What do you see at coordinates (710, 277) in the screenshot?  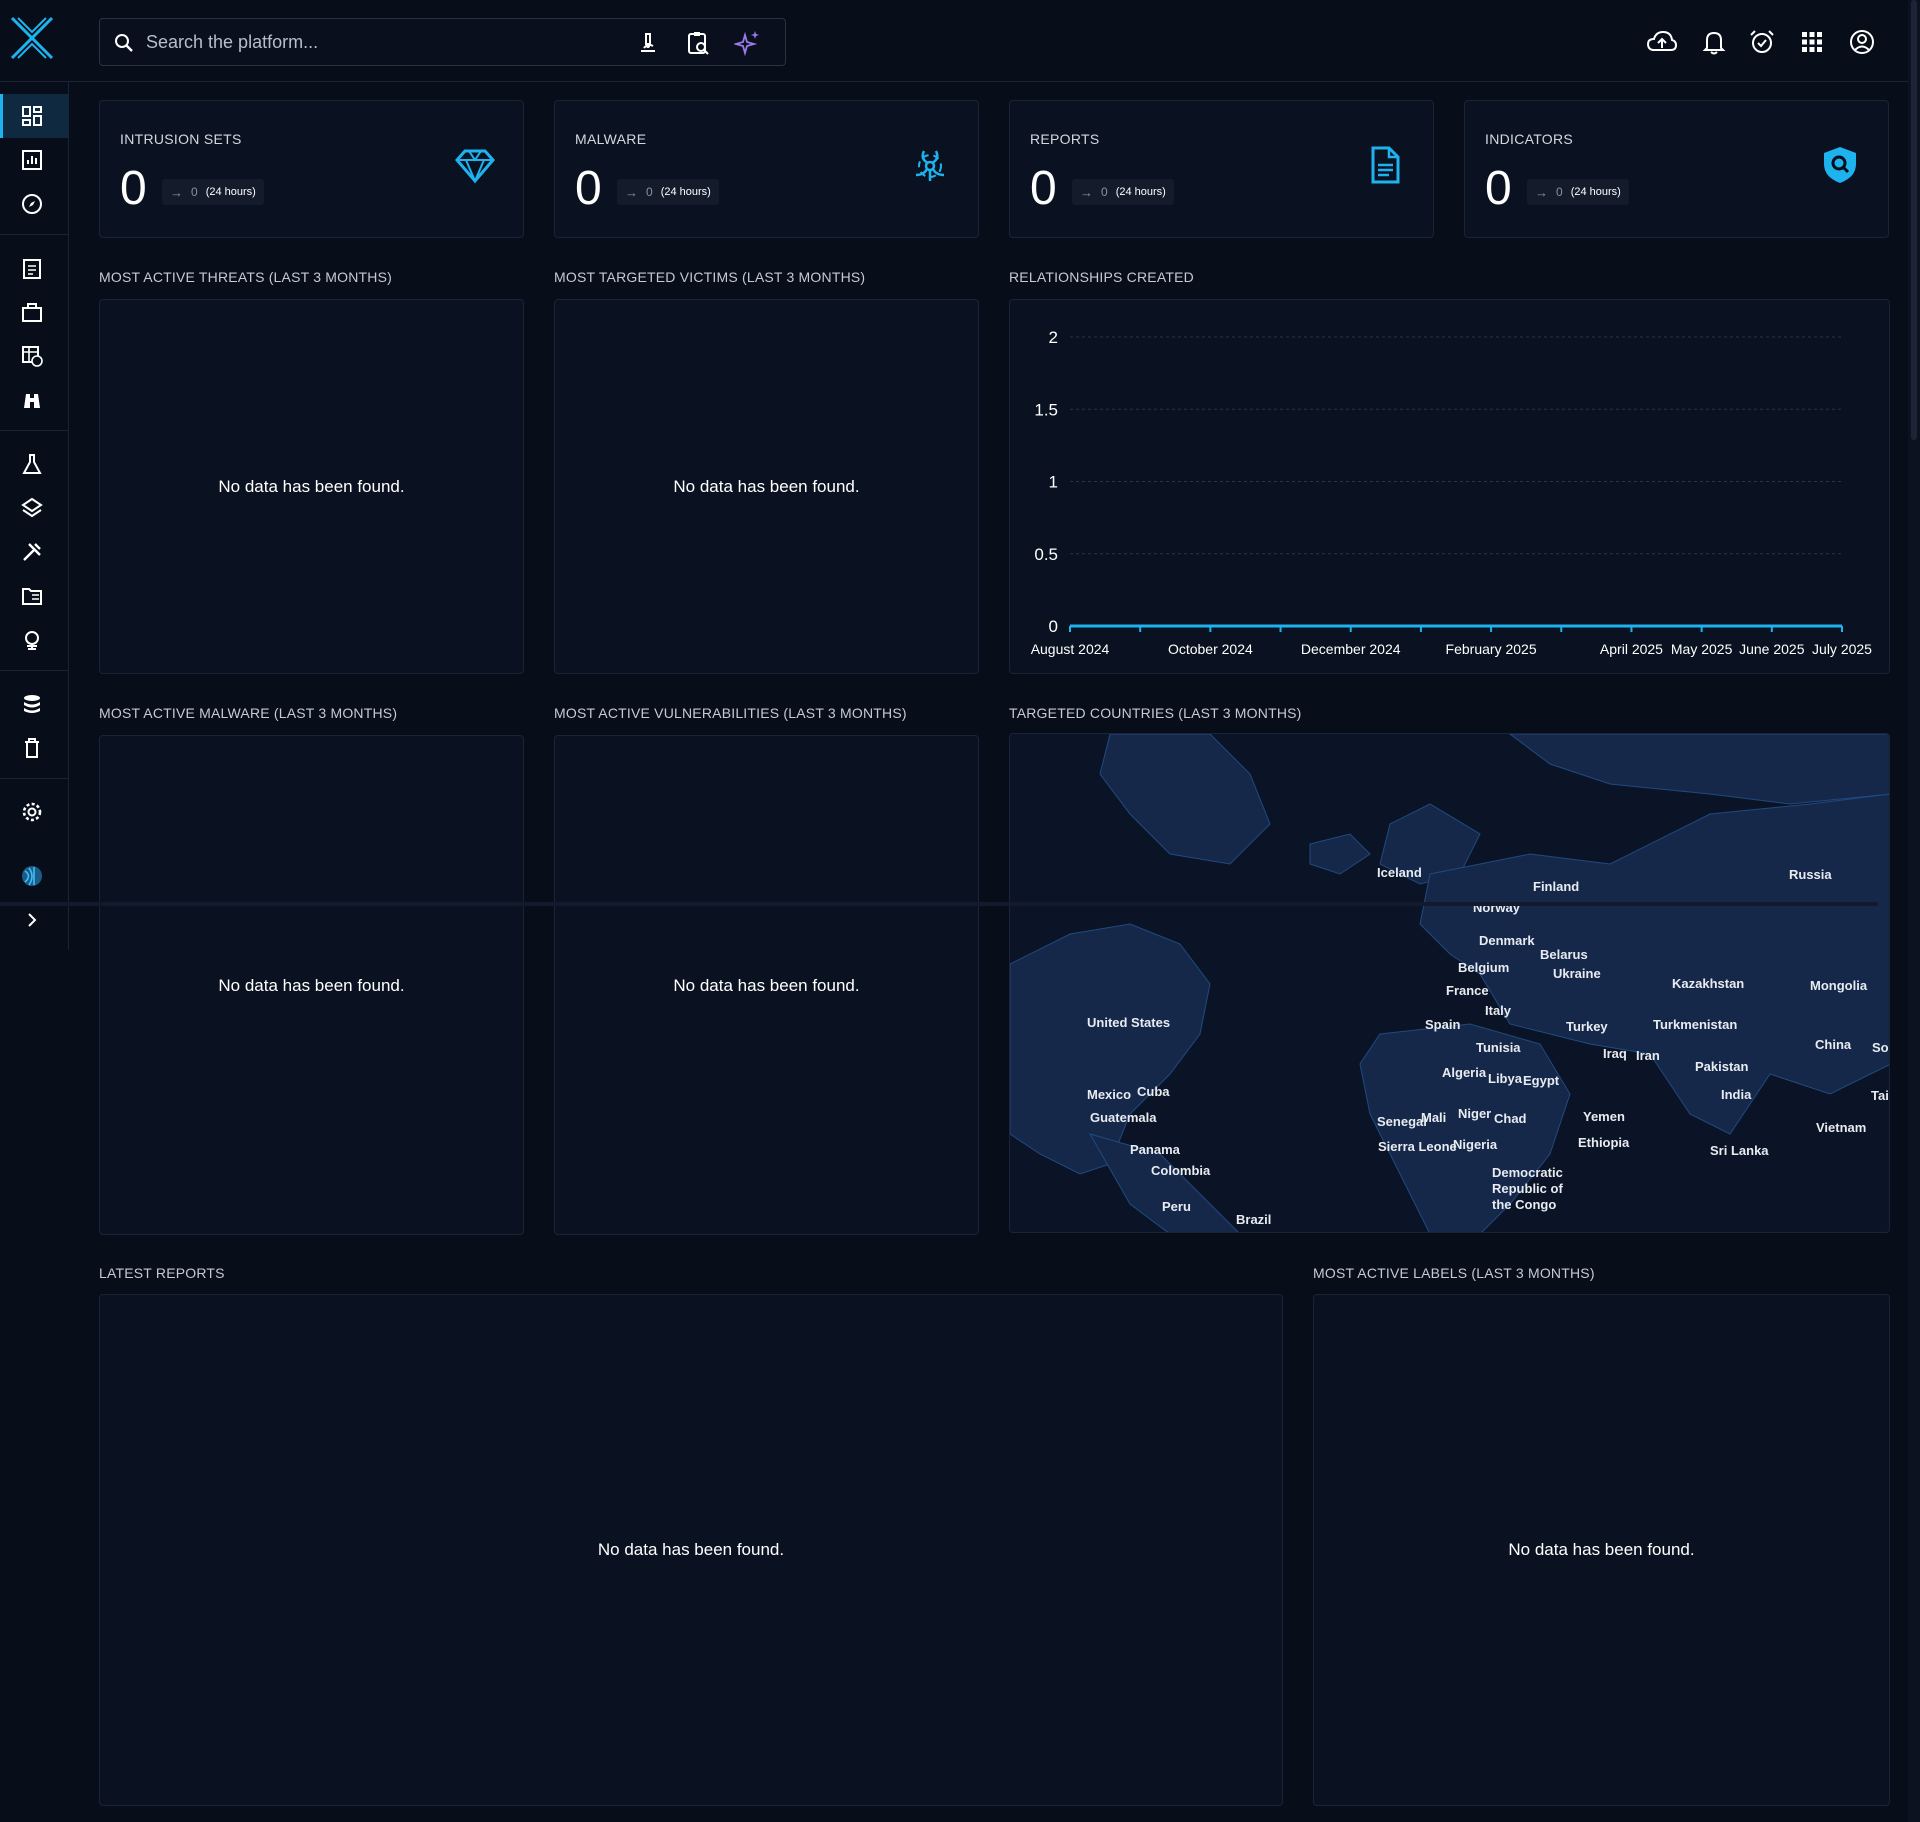 I see `section-title-victims: MOST TARGETED VICTIMS (LAST 3 MONTHS)` at bounding box center [710, 277].